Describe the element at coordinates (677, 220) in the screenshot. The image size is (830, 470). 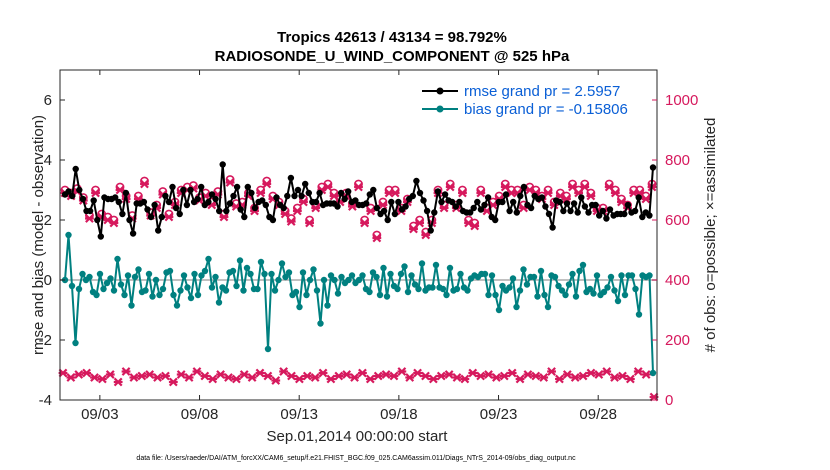
I see `y2-tick-label: 600` at that location.